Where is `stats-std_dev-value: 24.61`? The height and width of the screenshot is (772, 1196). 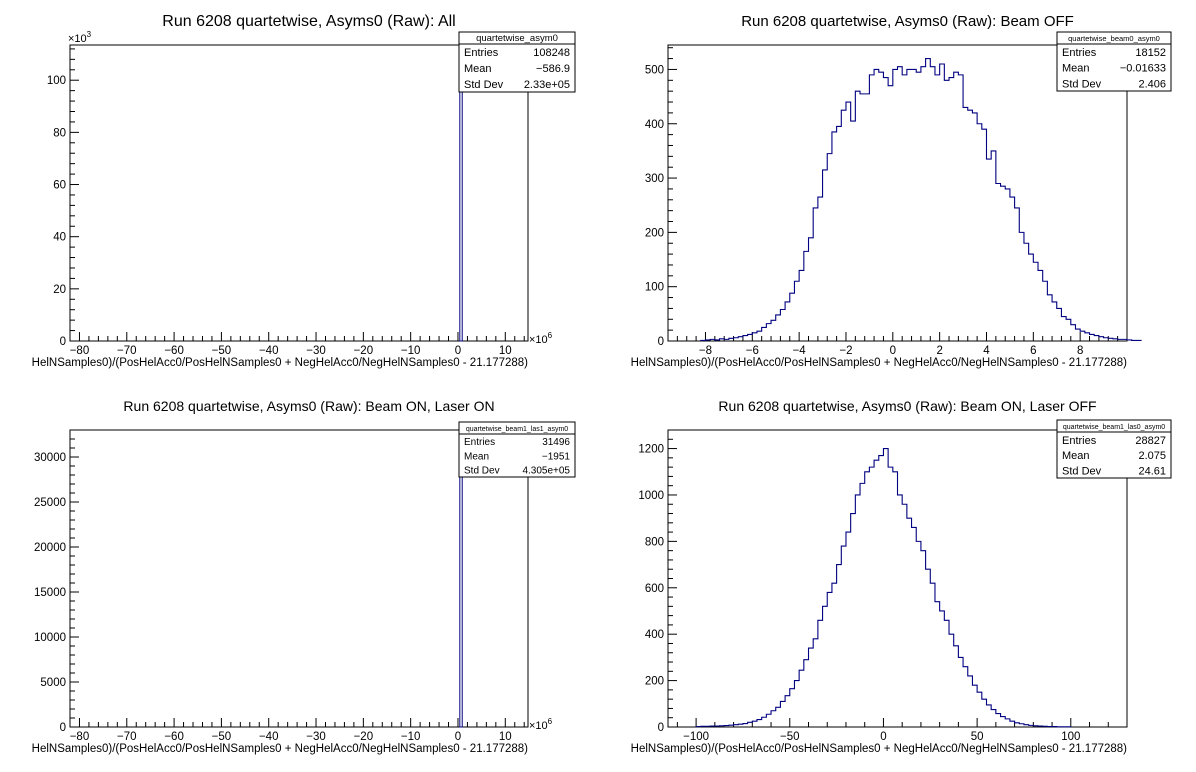 stats-std_dev-value: 24.61 is located at coordinates (1152, 472).